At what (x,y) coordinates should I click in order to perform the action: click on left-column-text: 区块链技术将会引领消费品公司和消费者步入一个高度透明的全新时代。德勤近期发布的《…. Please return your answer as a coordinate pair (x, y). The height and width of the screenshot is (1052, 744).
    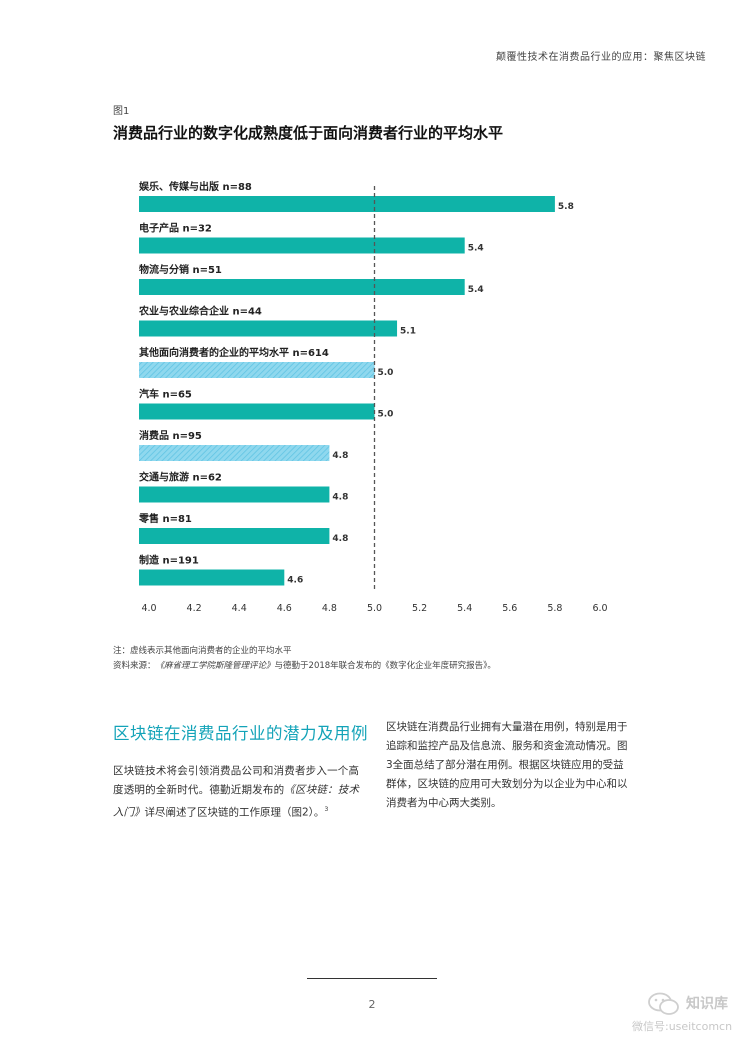
    Looking at the image, I should click on (236, 792).